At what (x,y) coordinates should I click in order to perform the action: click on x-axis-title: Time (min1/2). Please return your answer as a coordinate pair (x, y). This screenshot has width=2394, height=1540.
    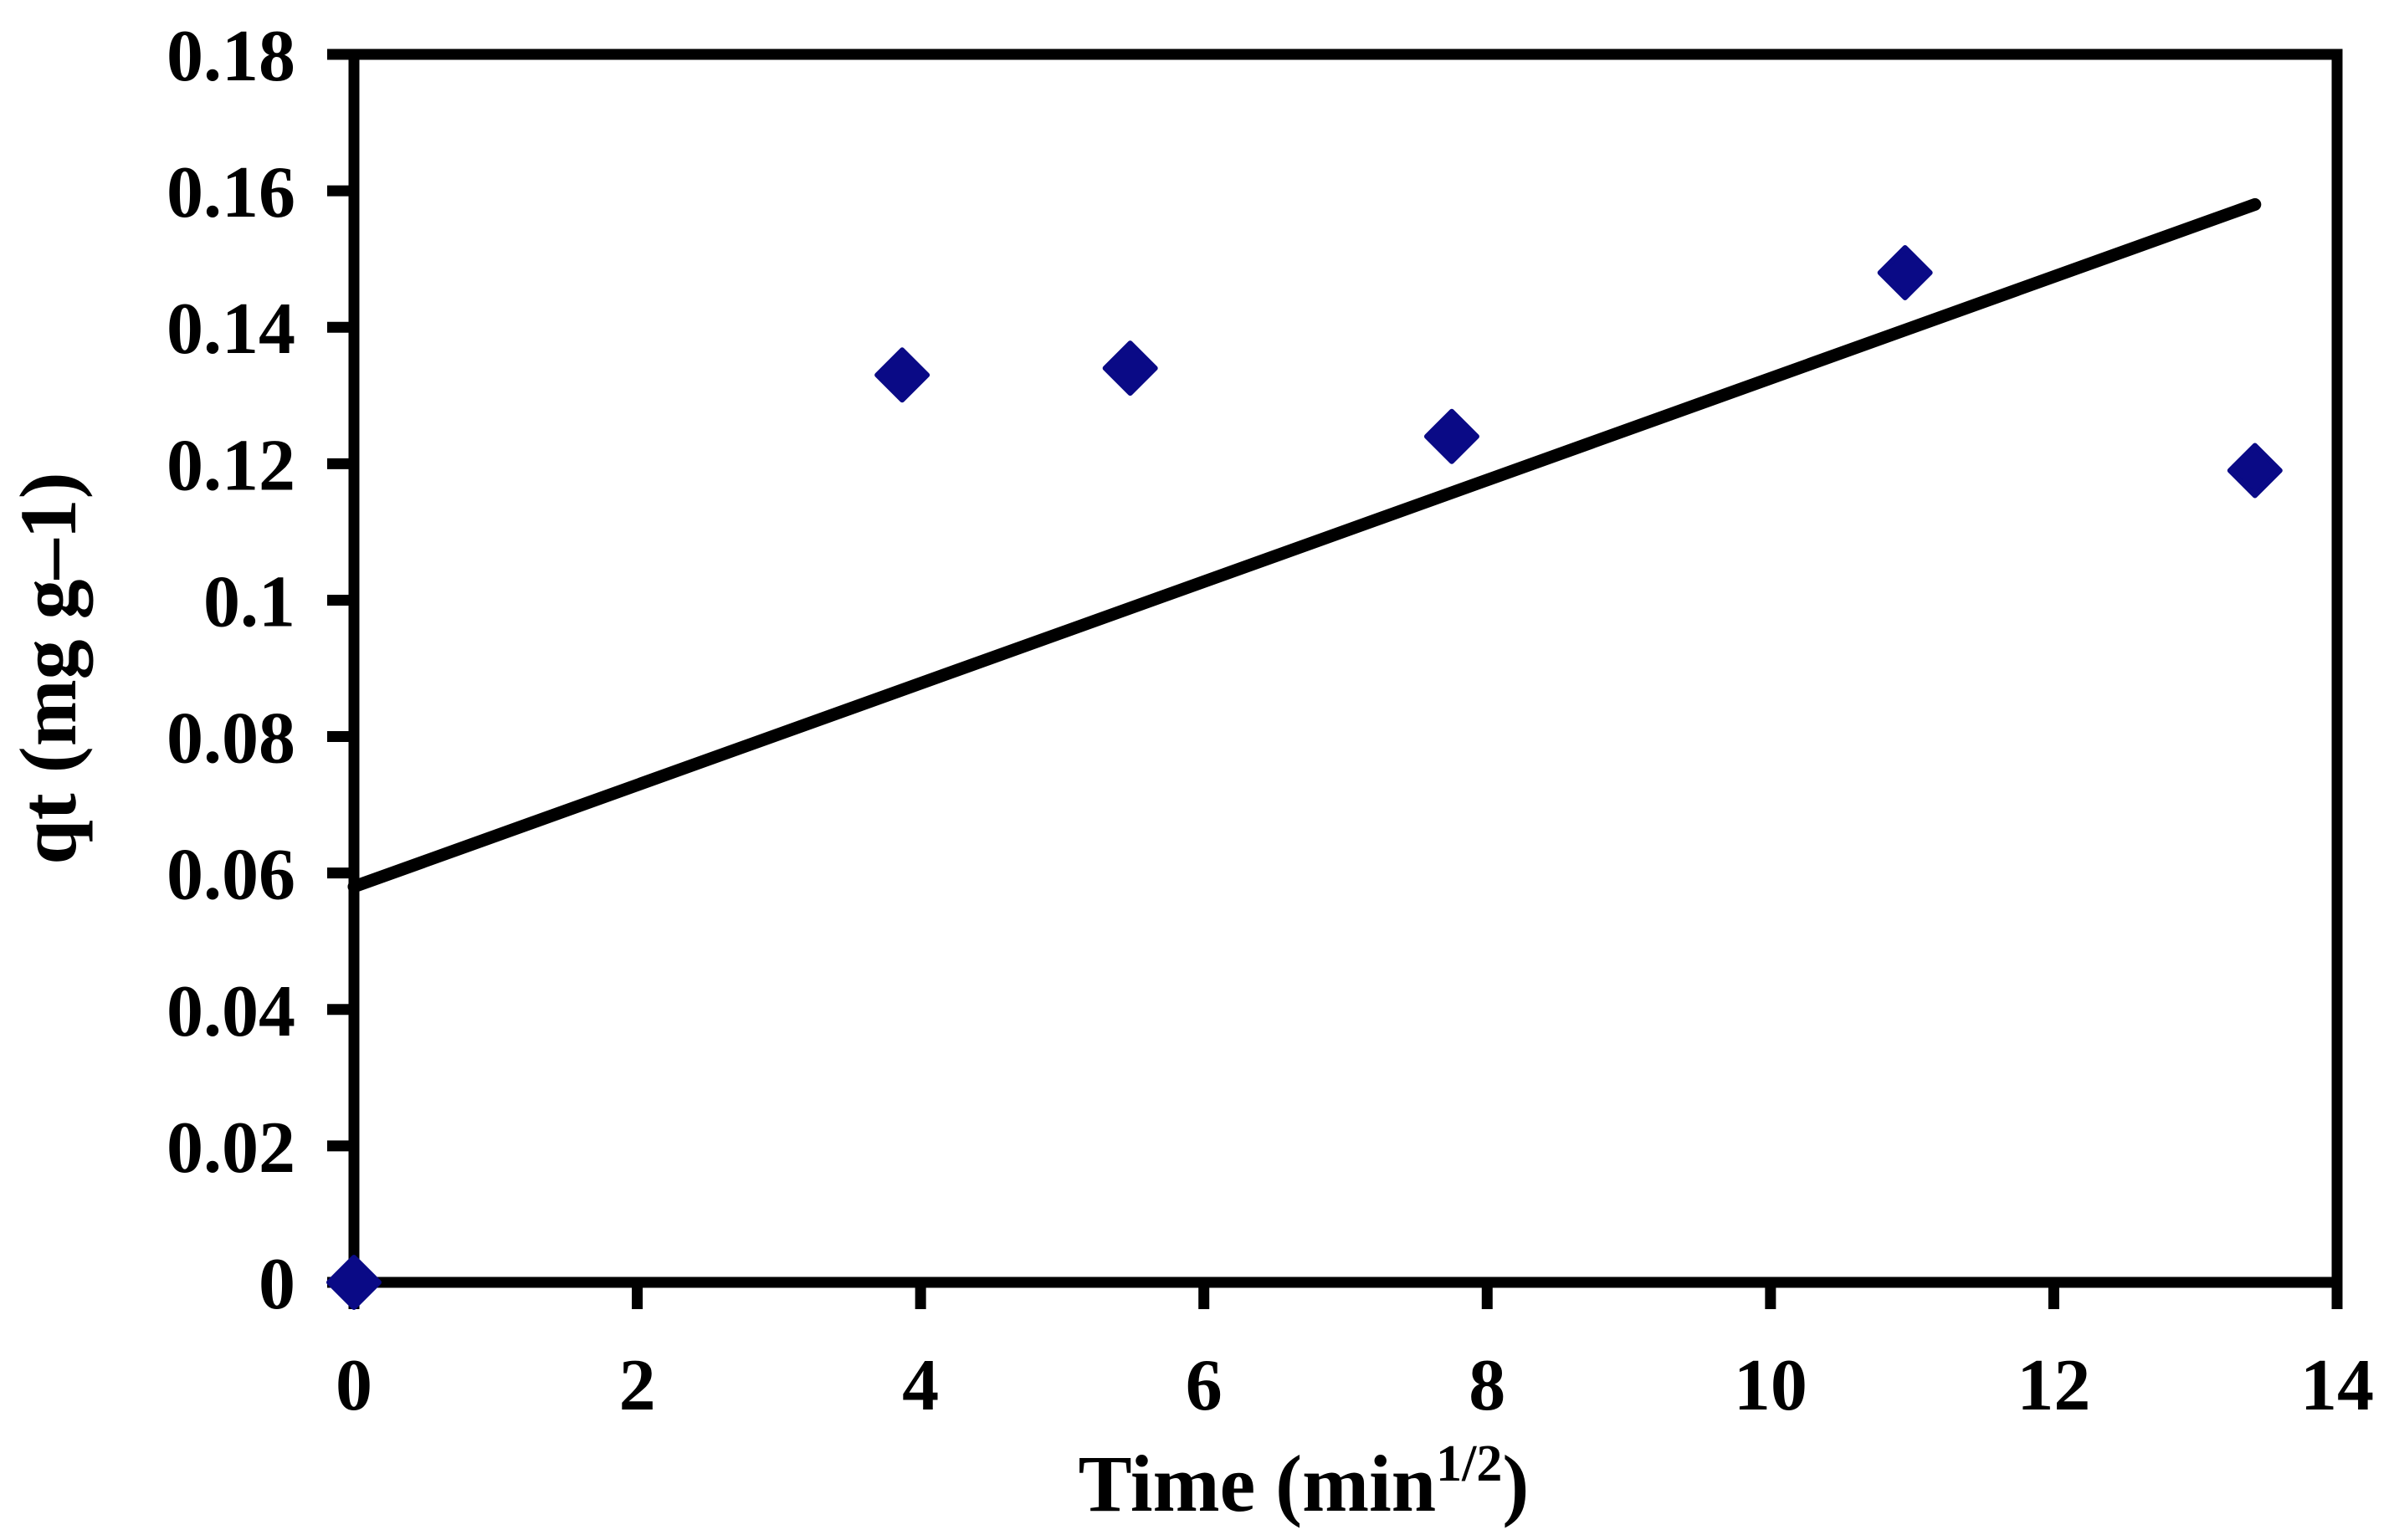
    Looking at the image, I should click on (1304, 1482).